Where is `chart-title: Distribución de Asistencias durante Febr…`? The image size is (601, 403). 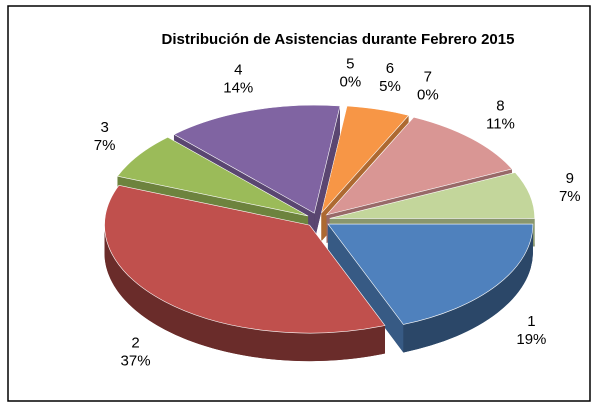
chart-title: Distribución de Asistencias durante Febr… is located at coordinates (338, 39).